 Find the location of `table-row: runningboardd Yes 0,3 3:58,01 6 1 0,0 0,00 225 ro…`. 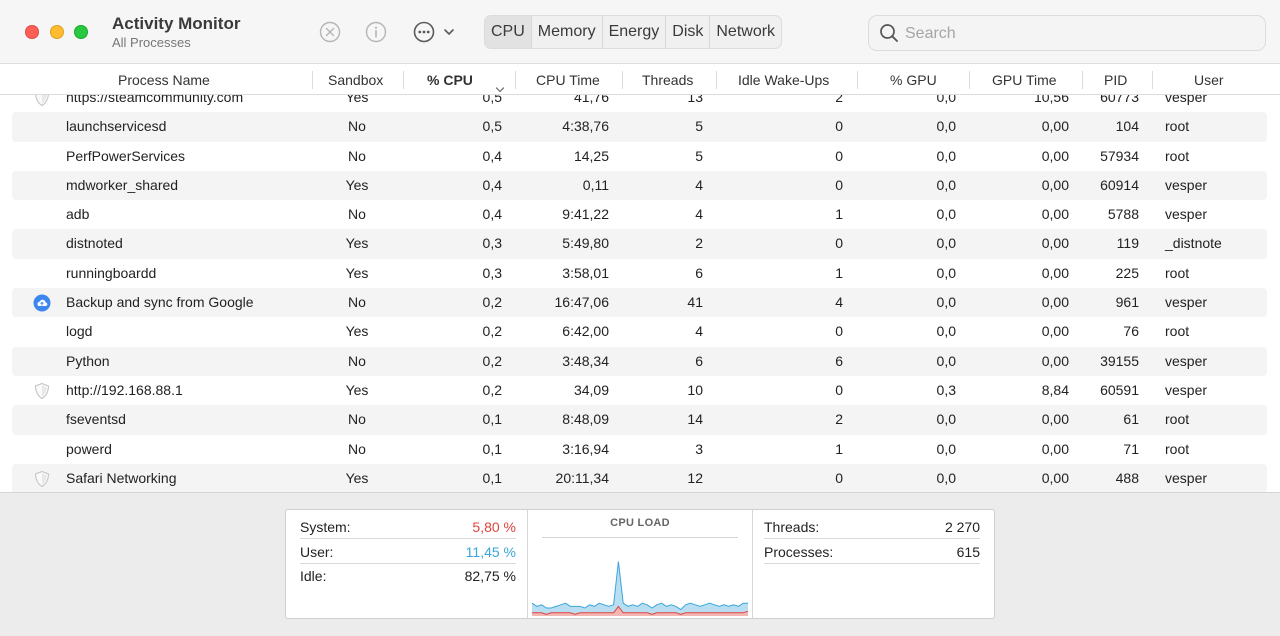

table-row: runningboardd Yes 0,3 3:58,01 6 1 0,0 0,00 225 ro… is located at coordinates (639, 273).